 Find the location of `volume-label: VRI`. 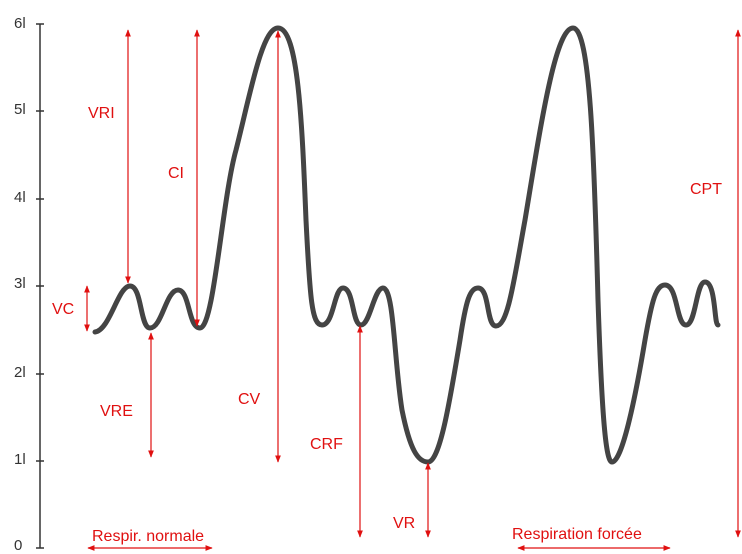

volume-label: VRI is located at coordinates (101, 113).